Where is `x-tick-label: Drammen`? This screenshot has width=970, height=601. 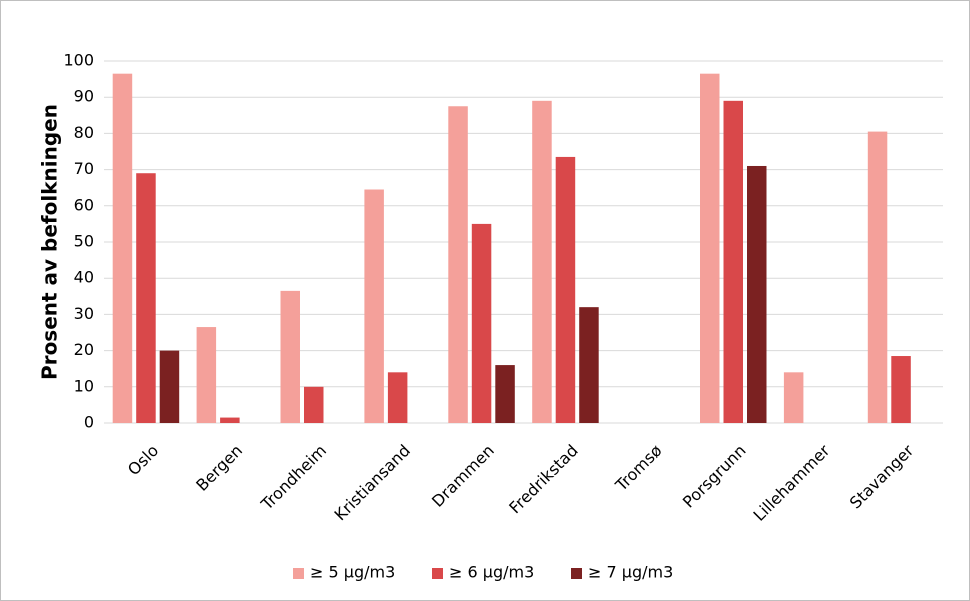
x-tick-label: Drammen is located at coordinates (463, 476).